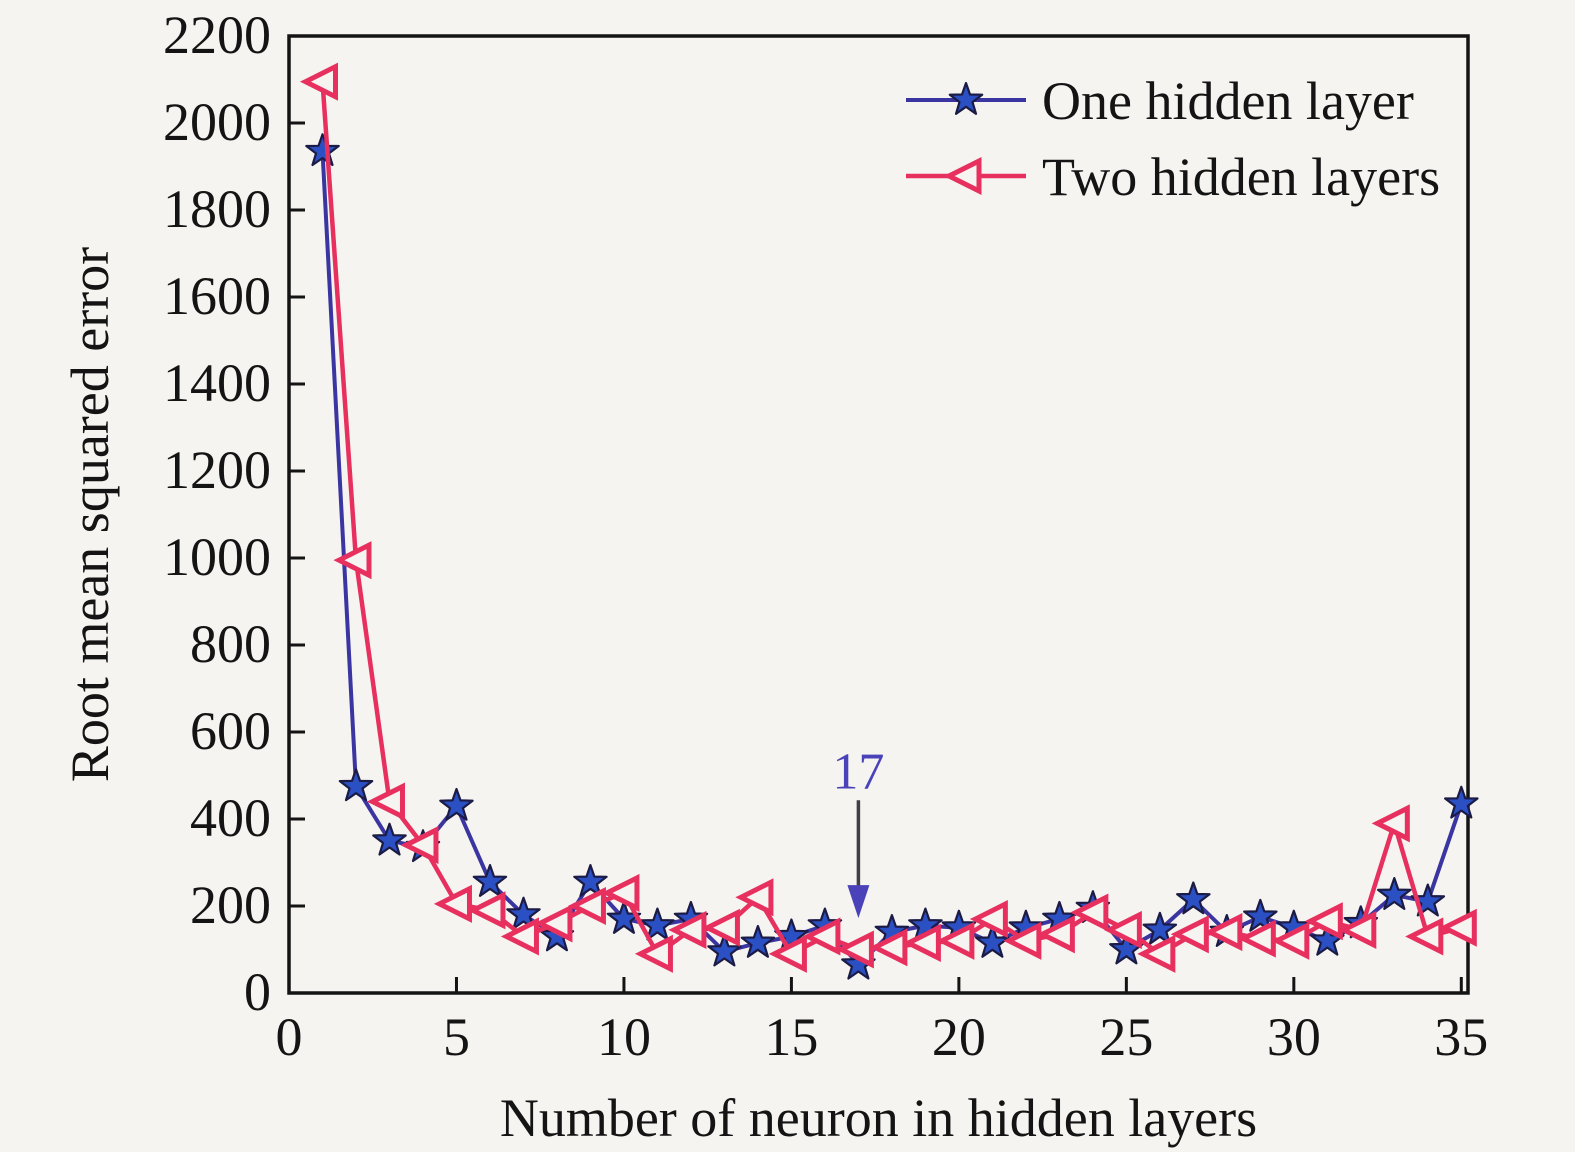  What do you see at coordinates (289, 1037) in the screenshot?
I see `x-tick-label: 0` at bounding box center [289, 1037].